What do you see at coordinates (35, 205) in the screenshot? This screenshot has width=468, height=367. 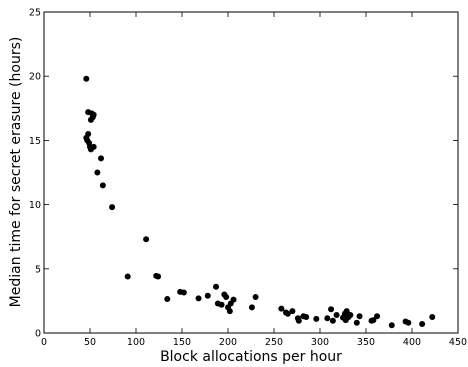 I see `y-tick-label: 10` at bounding box center [35, 205].